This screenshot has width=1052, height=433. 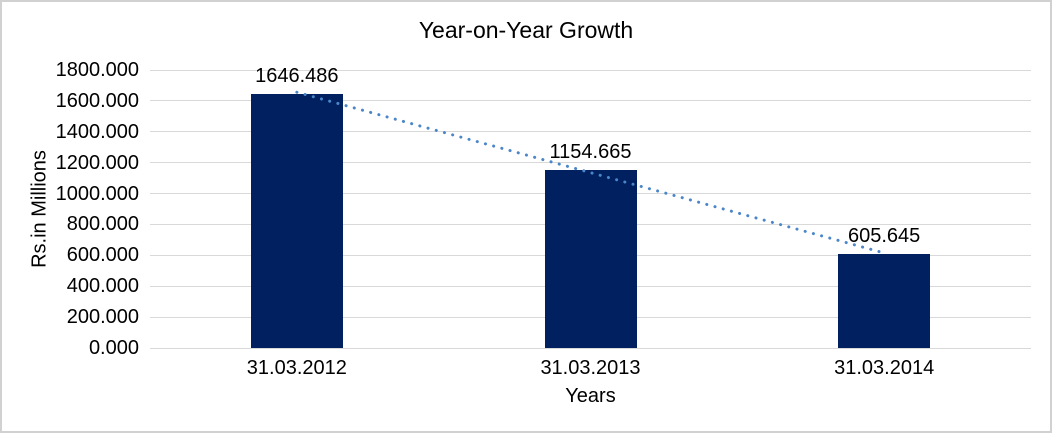 What do you see at coordinates (102, 255) in the screenshot?
I see `y-axis-tick-label: 600.000` at bounding box center [102, 255].